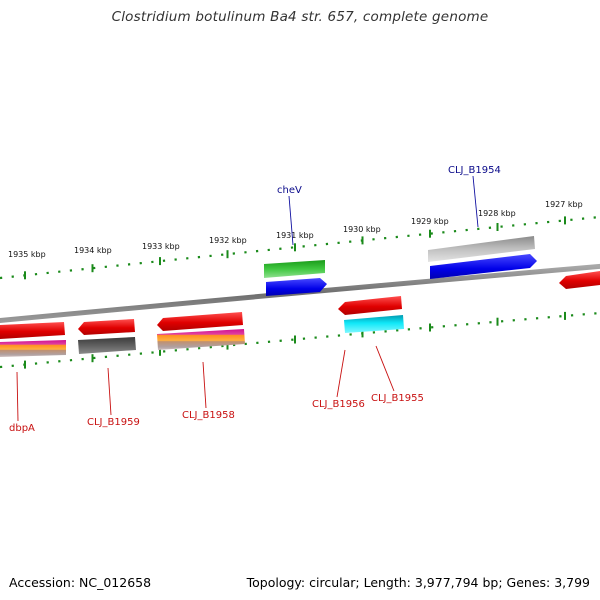 The width and height of the screenshot is (600, 600). Describe the element at coordinates (109, 391) in the screenshot. I see `leader-CLJ_B1959` at that location.